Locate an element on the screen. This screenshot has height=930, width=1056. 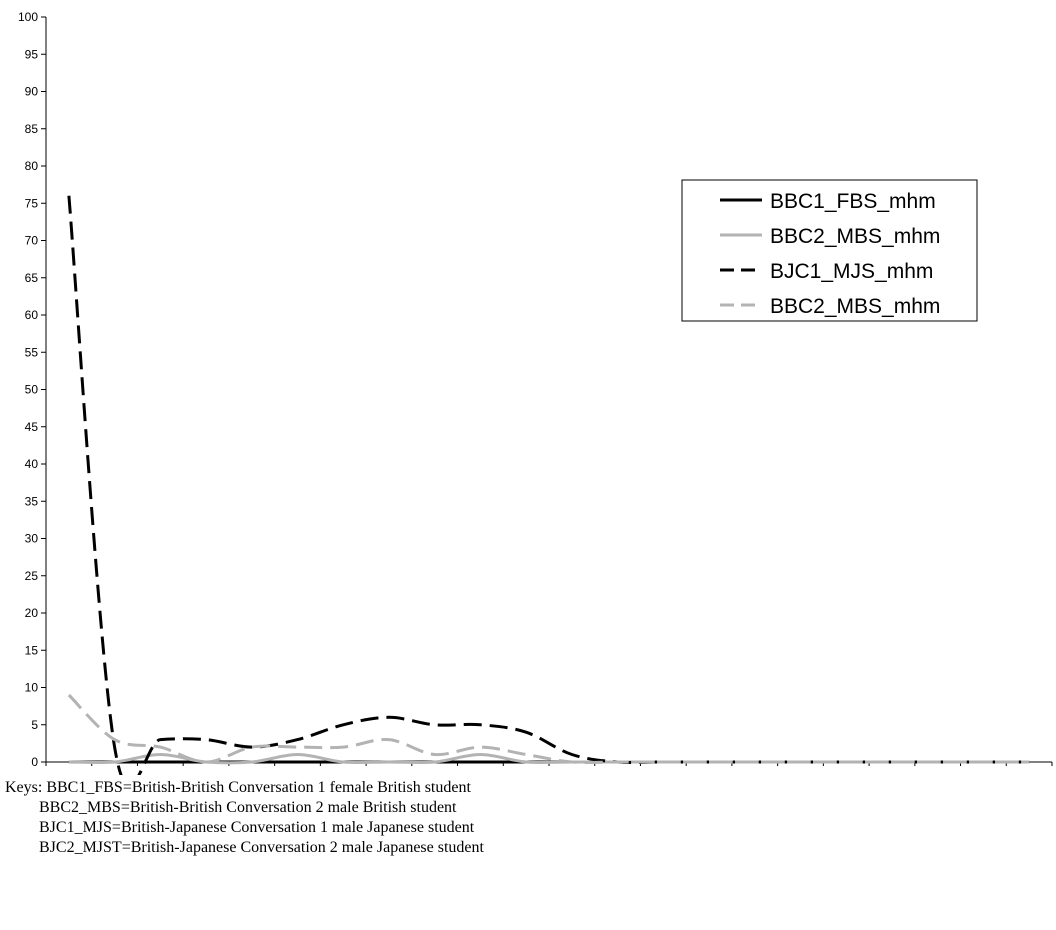
x-tick-label: morethan15 is located at coordinates (709, 774).